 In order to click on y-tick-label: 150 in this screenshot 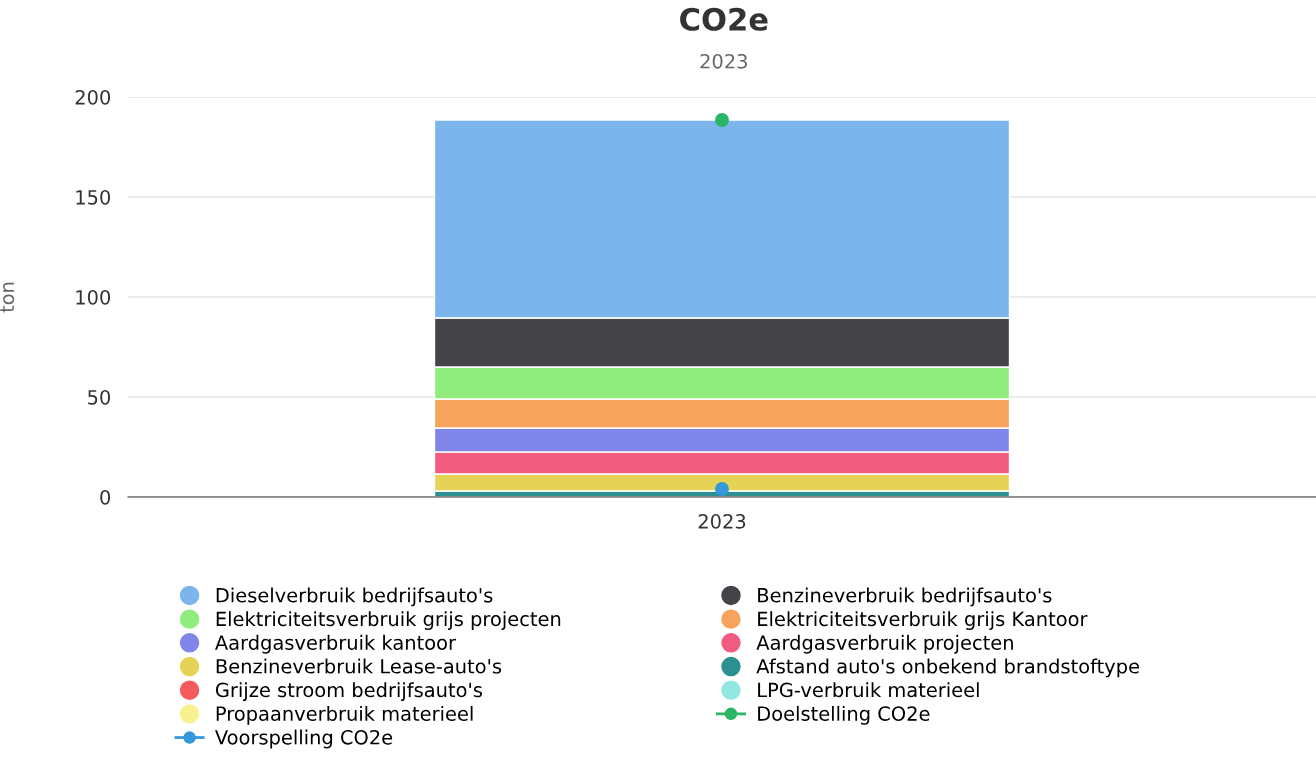, I will do `click(93, 197)`.